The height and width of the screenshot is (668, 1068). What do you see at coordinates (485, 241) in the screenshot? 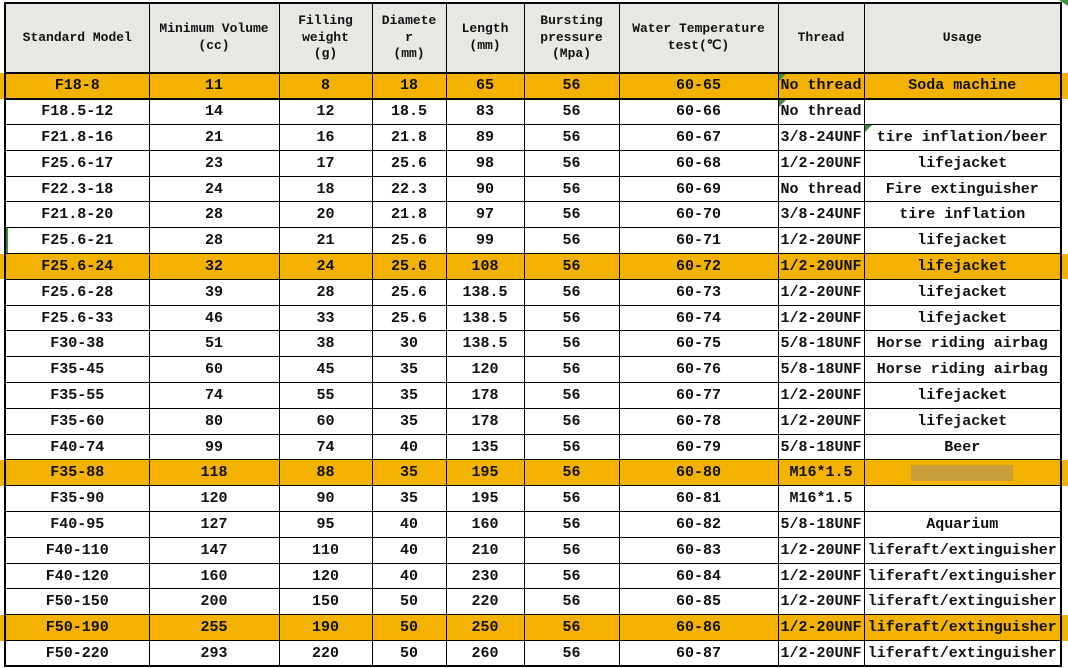
I see `length-cell: 99` at bounding box center [485, 241].